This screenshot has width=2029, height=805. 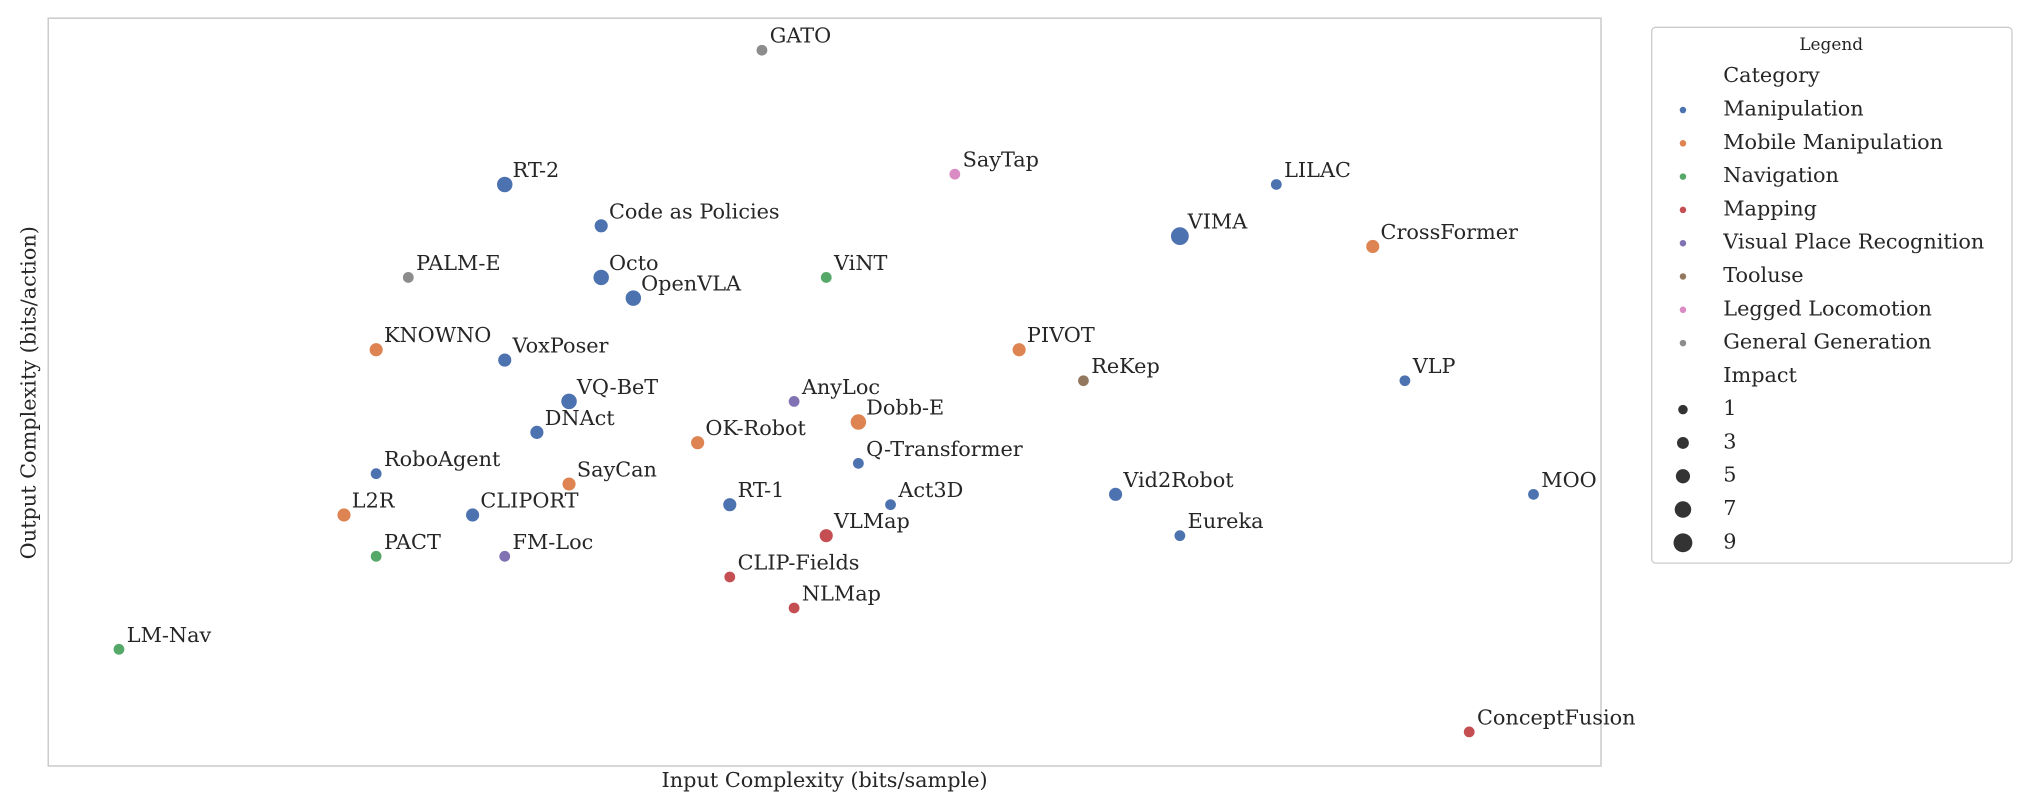 I want to click on legend-label: Mobile Manipulation, so click(x=1833, y=142).